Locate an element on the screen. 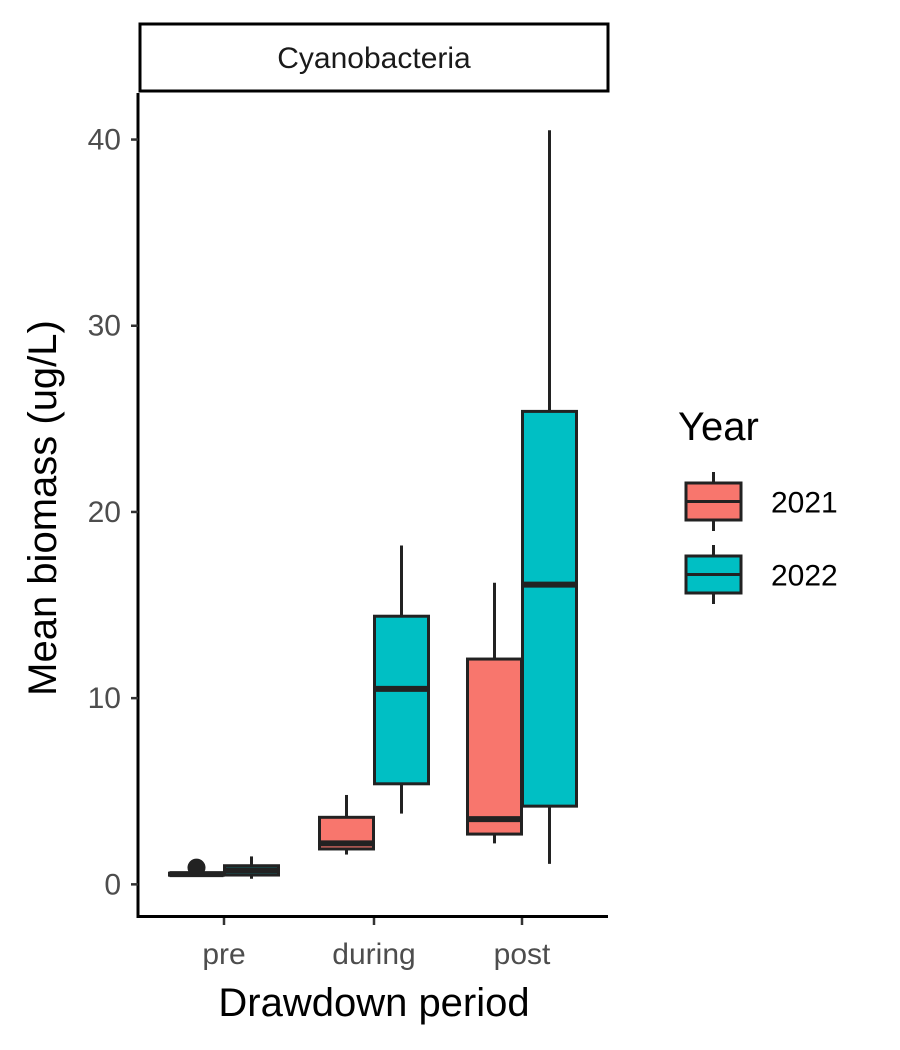 The image size is (900, 1050). legend-item-2022: 2022 is located at coordinates (761, 574).